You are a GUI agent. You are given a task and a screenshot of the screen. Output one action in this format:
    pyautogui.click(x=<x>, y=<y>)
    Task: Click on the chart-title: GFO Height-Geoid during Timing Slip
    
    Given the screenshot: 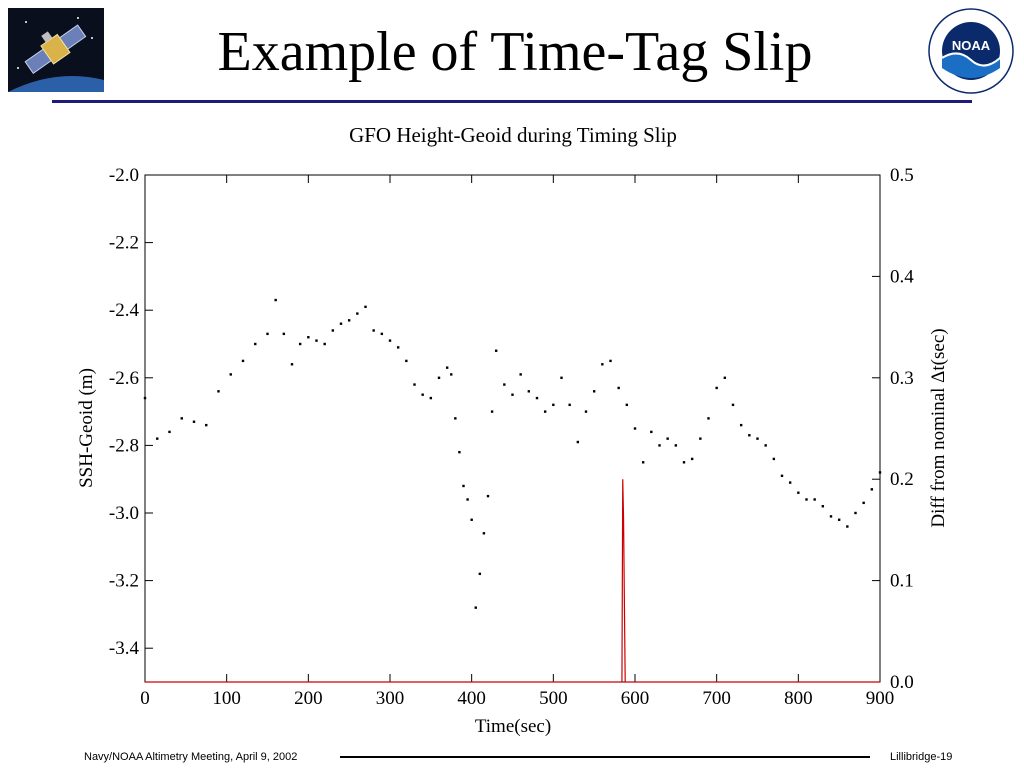 What is the action you would take?
    pyautogui.click(x=513, y=135)
    